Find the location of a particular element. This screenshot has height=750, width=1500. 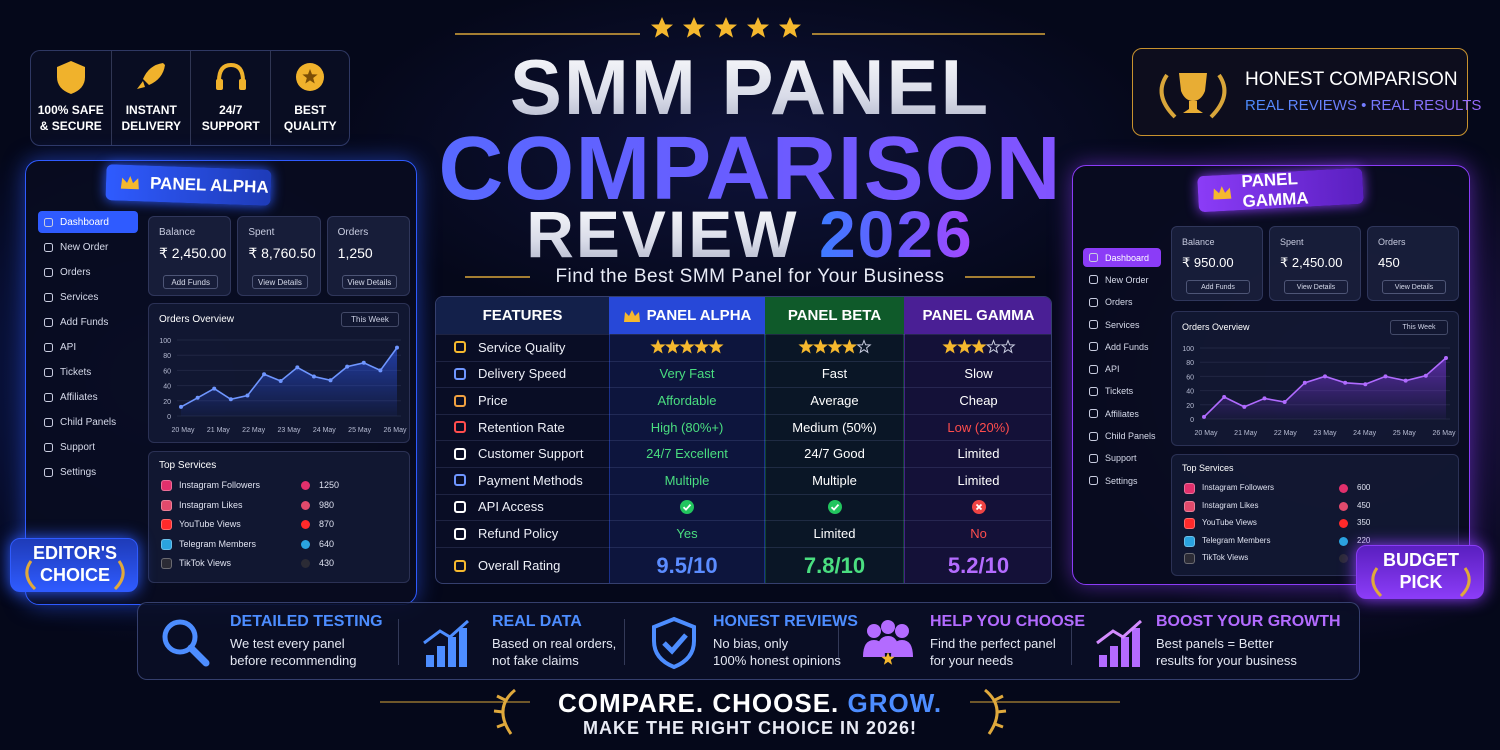

orders-line is located at coordinates (289, 377).